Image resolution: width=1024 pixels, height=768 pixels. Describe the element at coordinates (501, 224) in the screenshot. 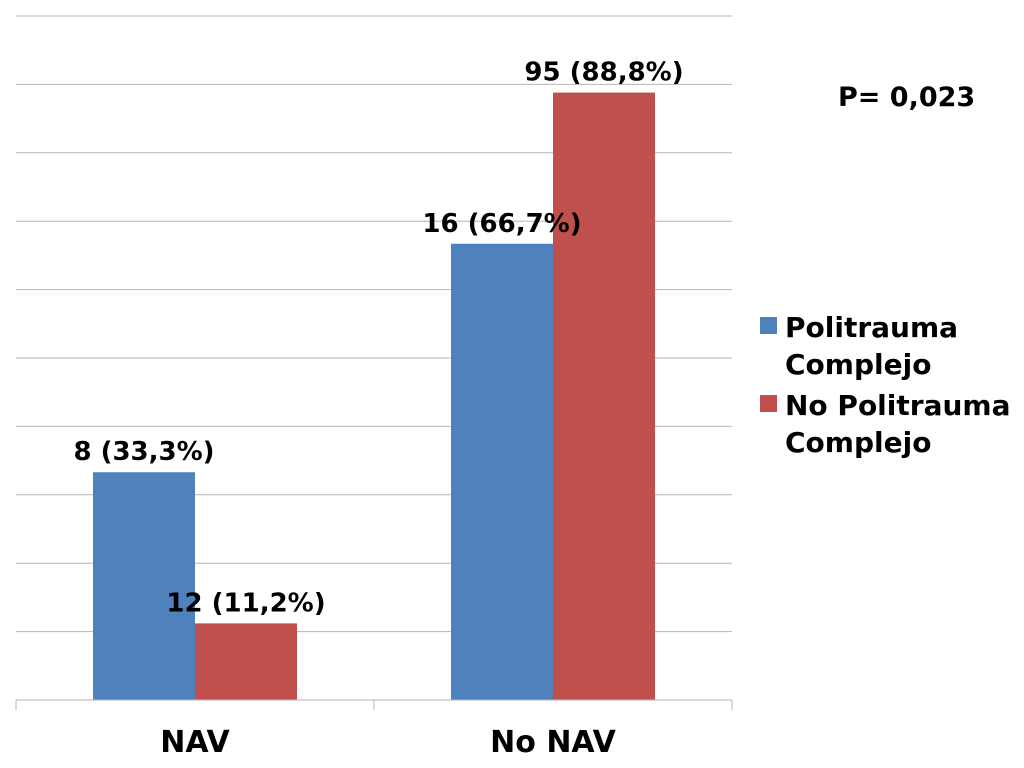

I see `data-label: 16 (66,7%)` at that location.